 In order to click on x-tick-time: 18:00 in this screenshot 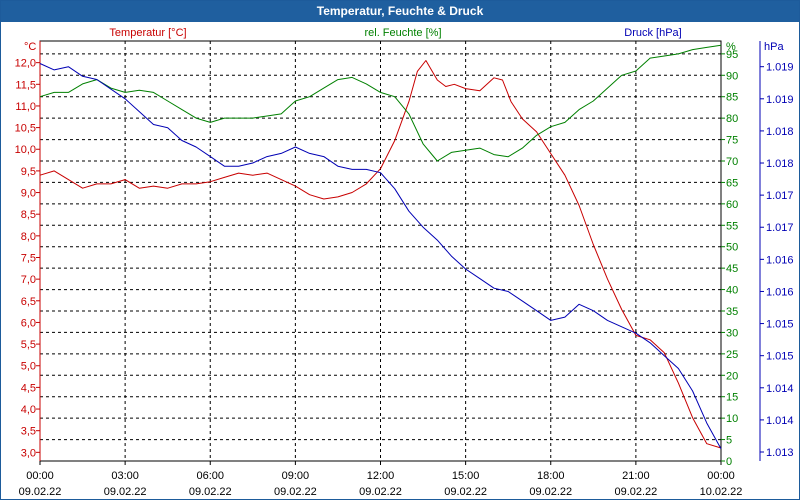, I will do `click(551, 476)`.